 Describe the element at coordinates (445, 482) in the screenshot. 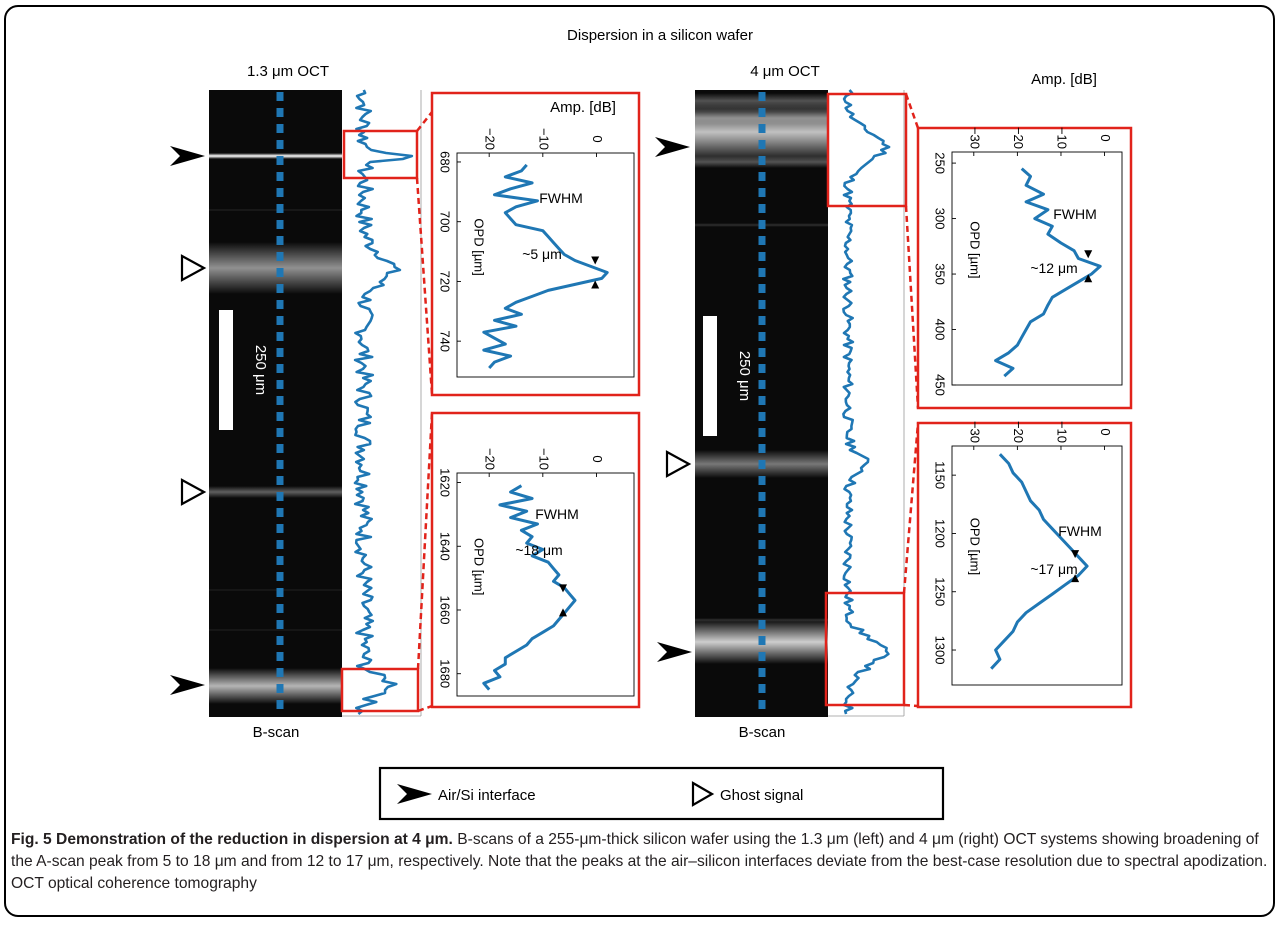

I see `opd-tick-label: 1620` at that location.